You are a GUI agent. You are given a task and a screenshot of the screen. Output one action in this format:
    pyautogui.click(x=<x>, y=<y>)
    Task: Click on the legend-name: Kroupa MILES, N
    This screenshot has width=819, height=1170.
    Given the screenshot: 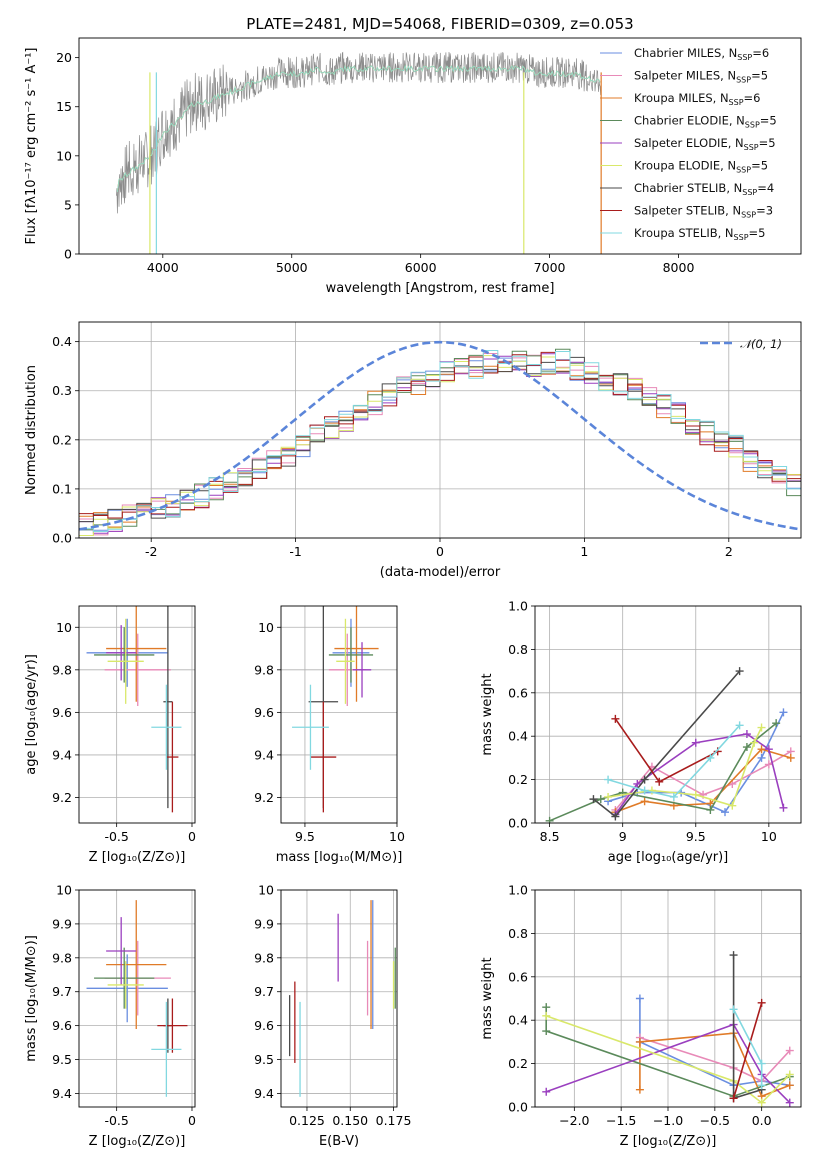 What is the action you would take?
    pyautogui.click(x=681, y=98)
    